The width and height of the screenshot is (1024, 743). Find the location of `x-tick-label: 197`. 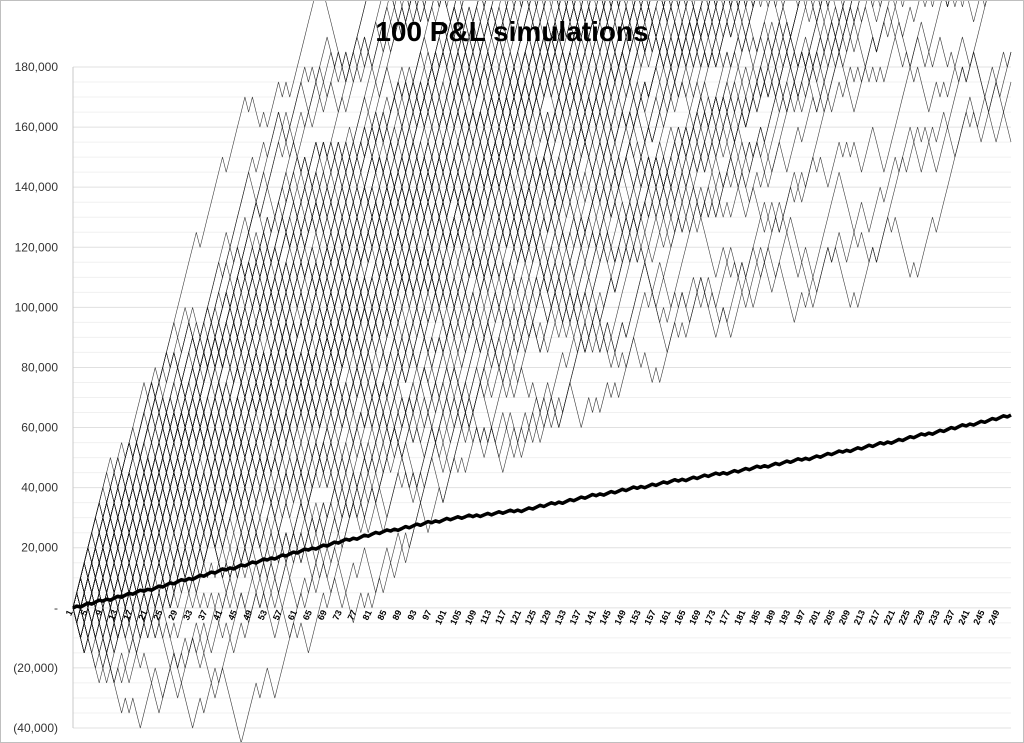

x-tick-label: 197 is located at coordinates (799, 617).